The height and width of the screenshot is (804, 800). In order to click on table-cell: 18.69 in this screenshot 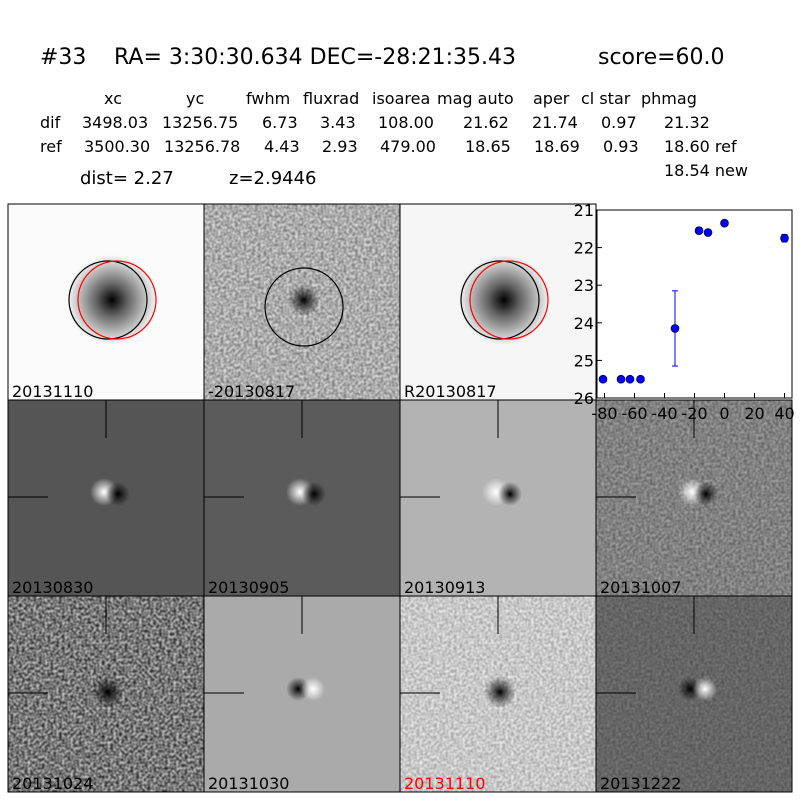, I will do `click(557, 146)`.